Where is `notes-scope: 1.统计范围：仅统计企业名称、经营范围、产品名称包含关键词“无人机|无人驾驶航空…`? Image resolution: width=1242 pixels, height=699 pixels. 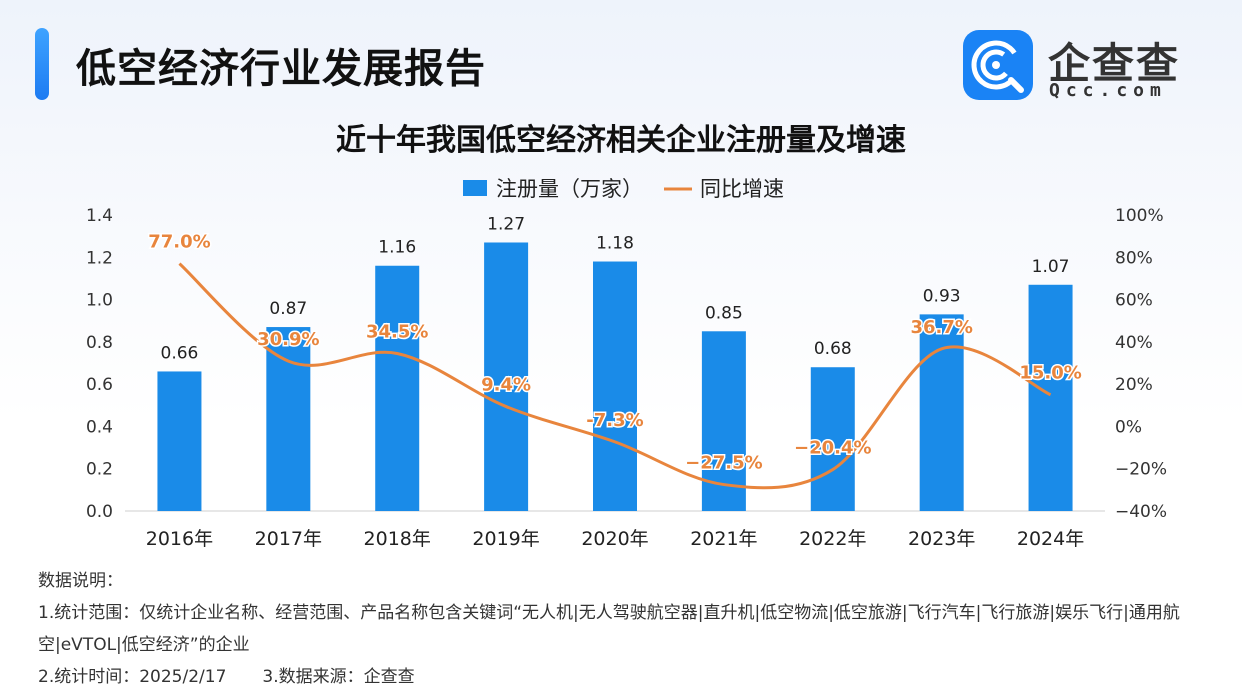
notes-scope: 1.统计范围：仅统计企业名称、经营范围、产品名称包含关键词“无人机|无人驾驶航空… is located at coordinates (609, 629).